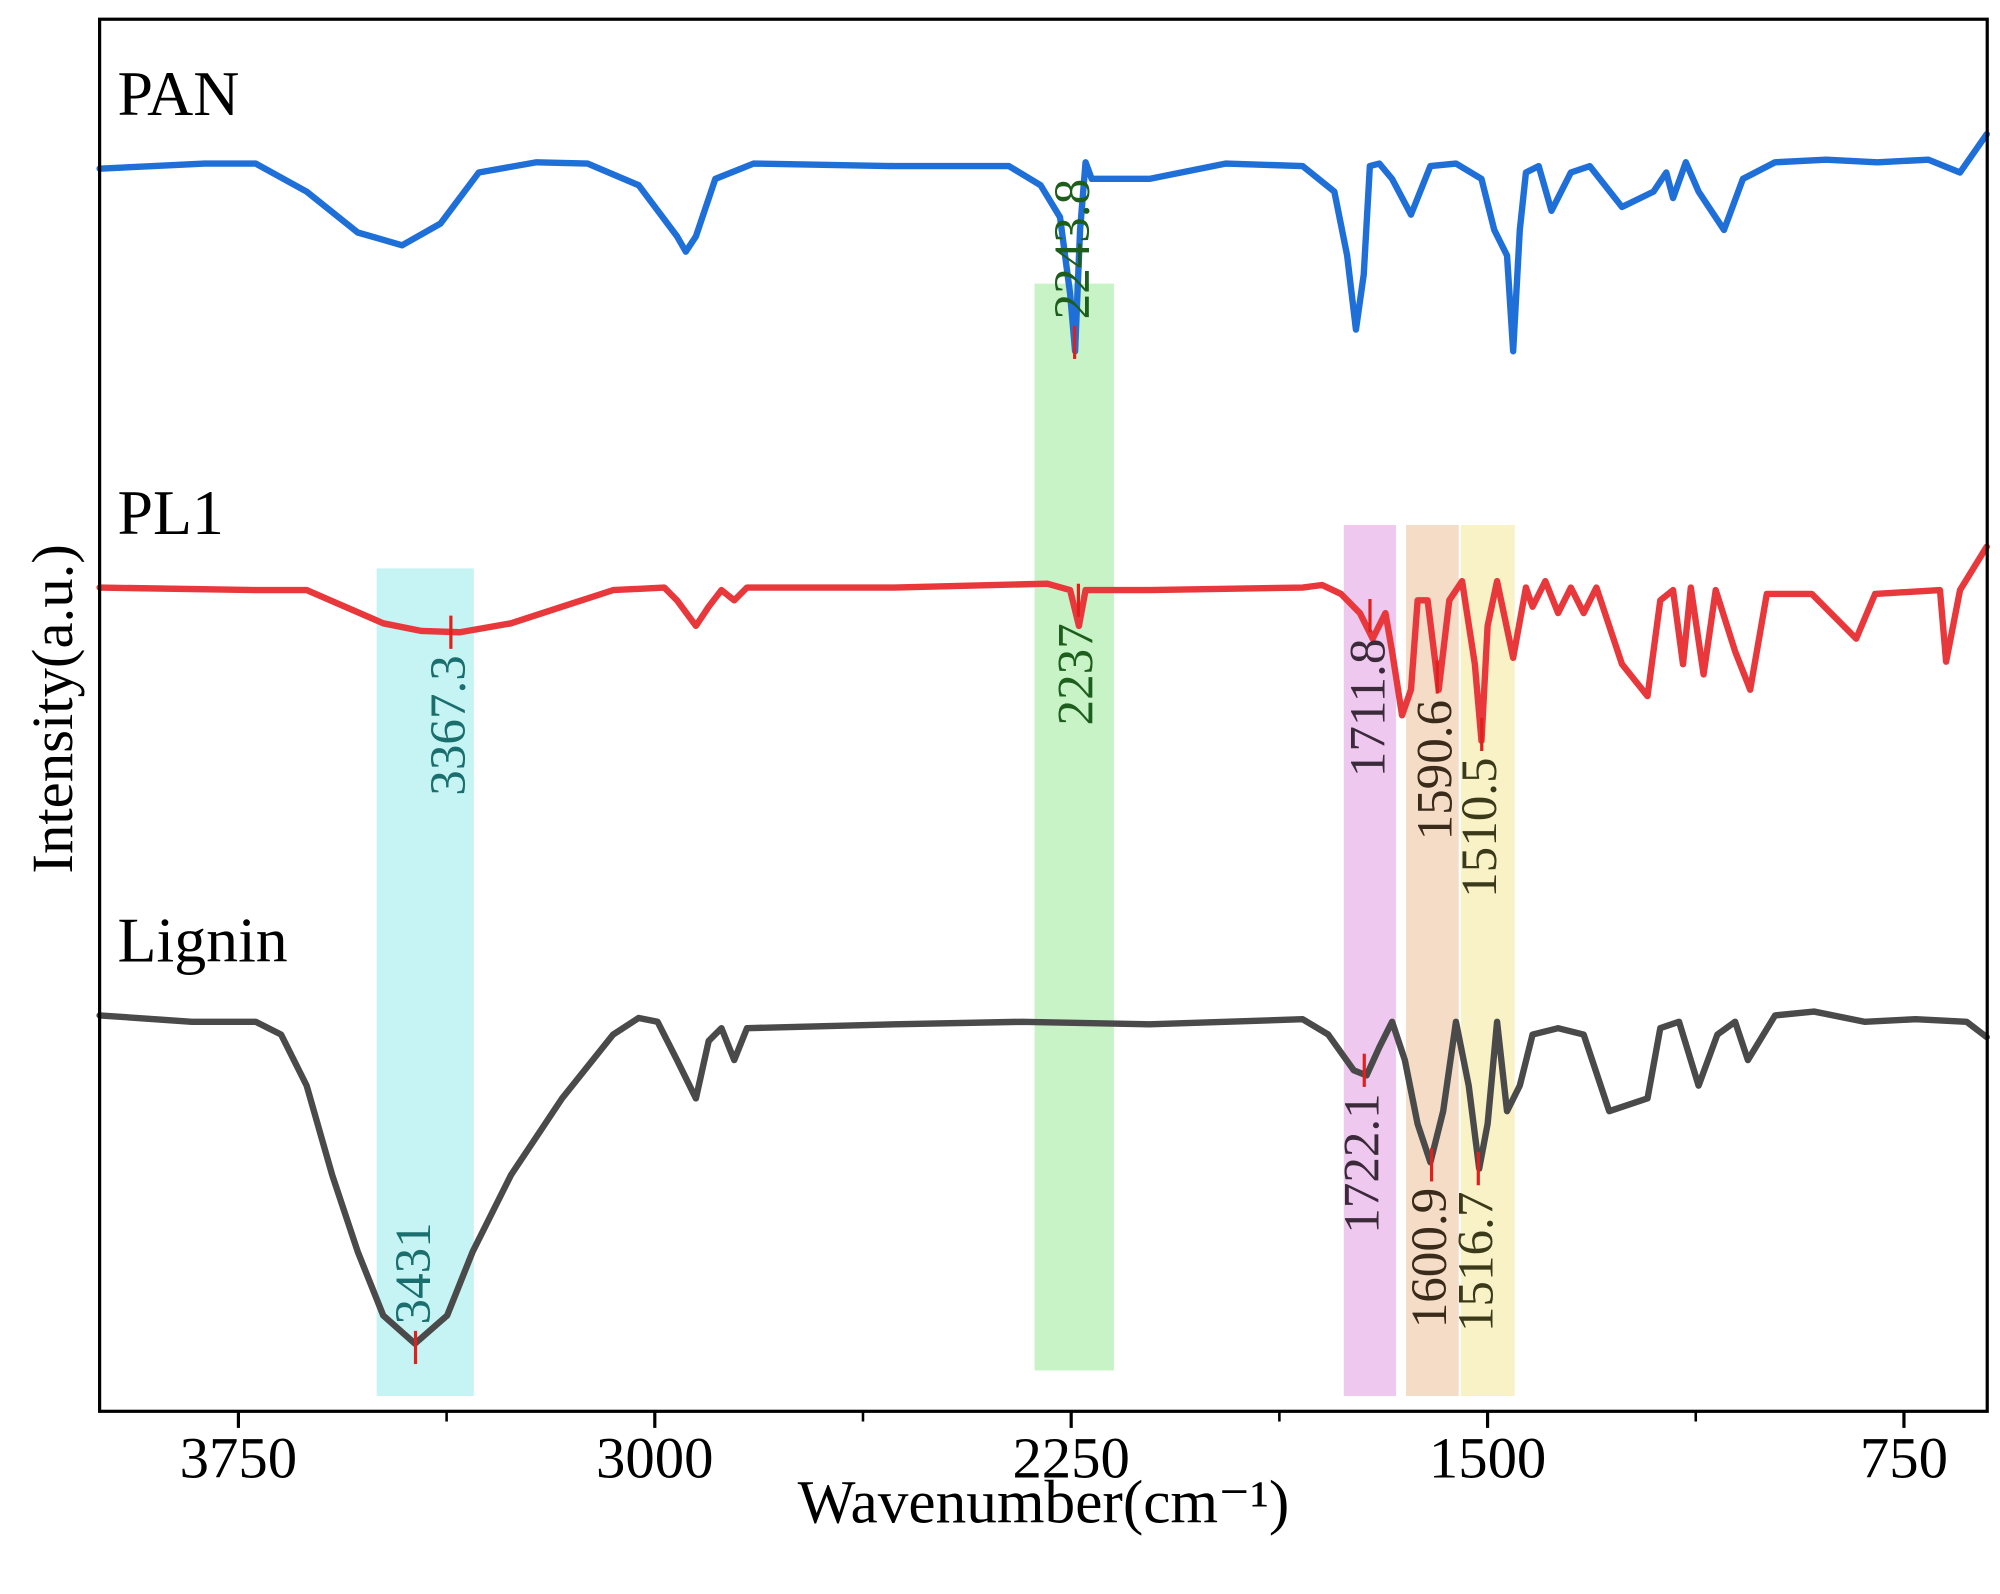 Image resolution: width=2000 pixels, height=1594 pixels. I want to click on x-axis: 3750 3000 2250 1500 750, so click(1064, 1451).